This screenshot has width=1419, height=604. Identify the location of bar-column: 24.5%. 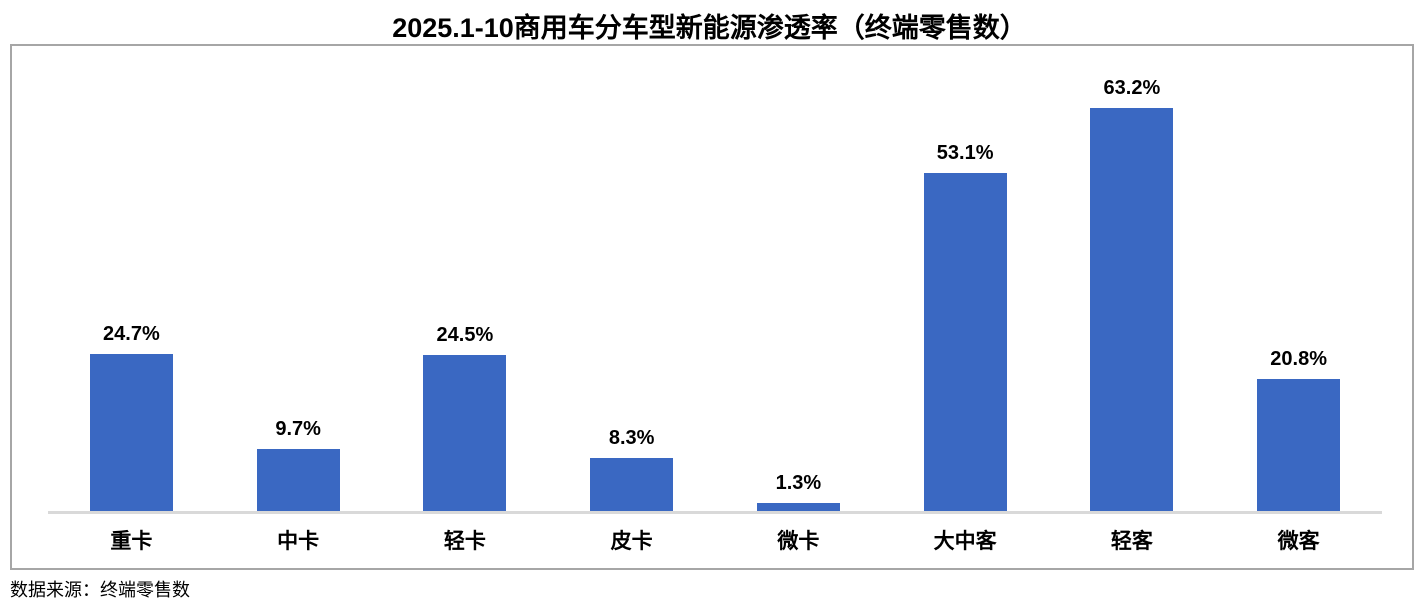
(465, 278).